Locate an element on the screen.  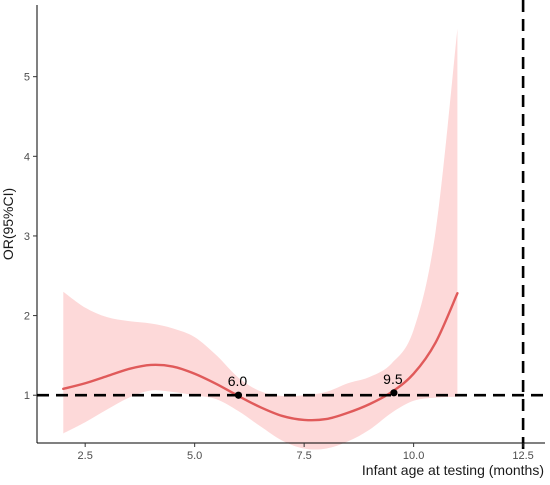
y-tick-label: 4 is located at coordinates (27, 157).